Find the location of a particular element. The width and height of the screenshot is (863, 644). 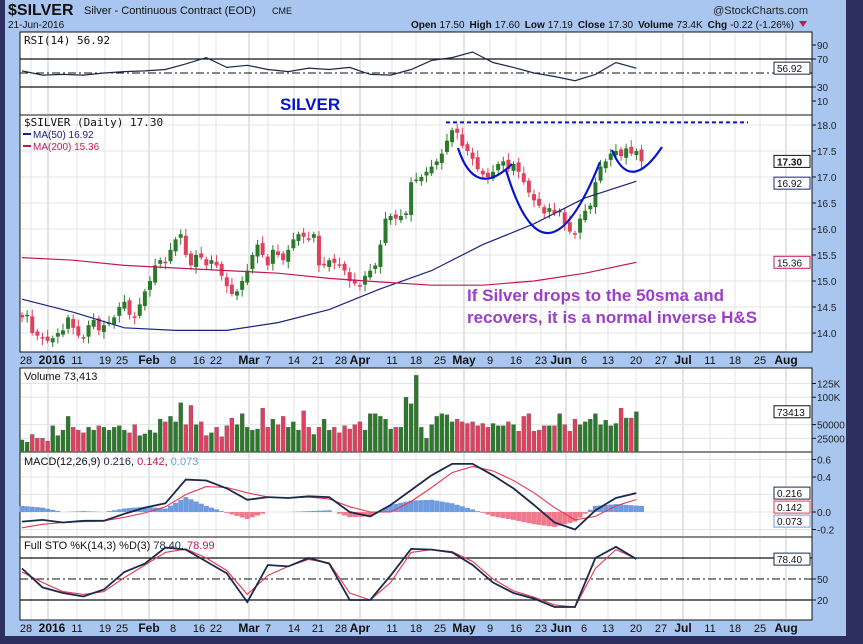

x-axis-label: Jun is located at coordinates (560, 628).